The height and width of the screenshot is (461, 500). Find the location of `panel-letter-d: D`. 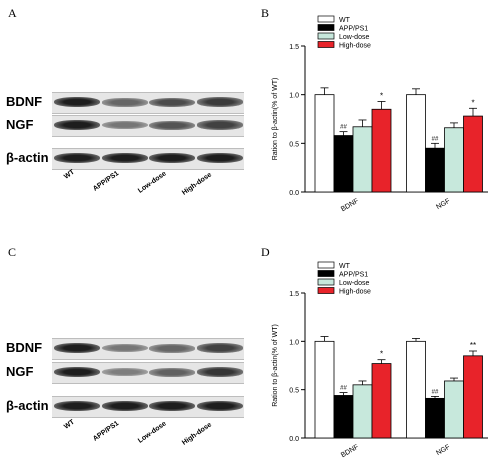

panel-letter-d: D is located at coordinates (265, 252).